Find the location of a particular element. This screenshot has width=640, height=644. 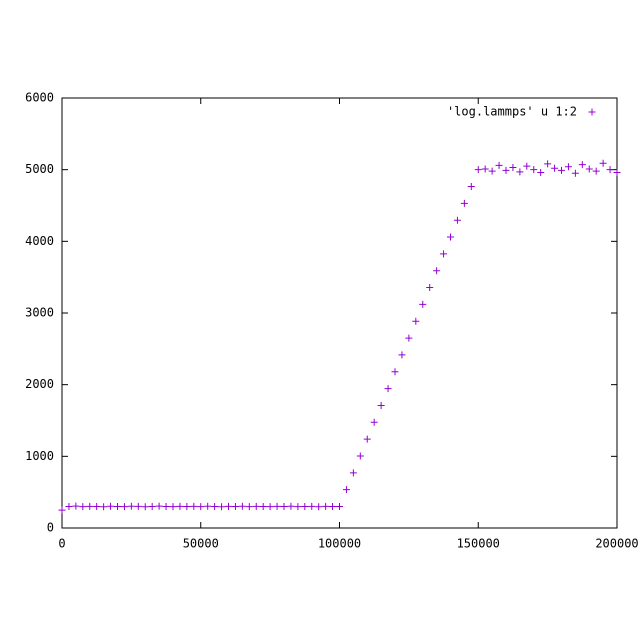

y-tick-label: 4000 is located at coordinates (39, 241).